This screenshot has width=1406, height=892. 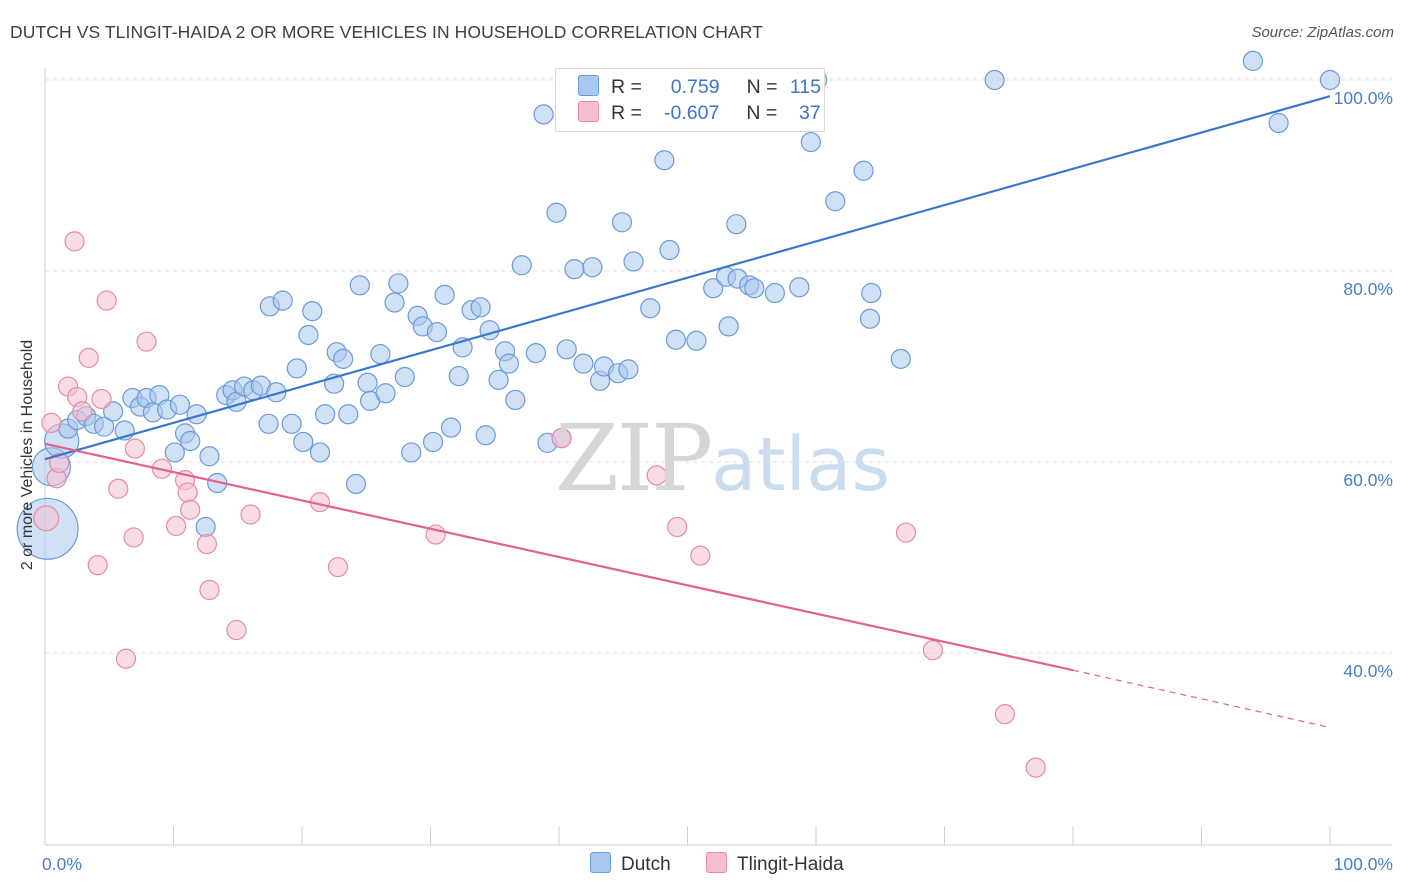 What do you see at coordinates (634, 458) in the screenshot?
I see `watermark-zip: ZIP` at bounding box center [634, 458].